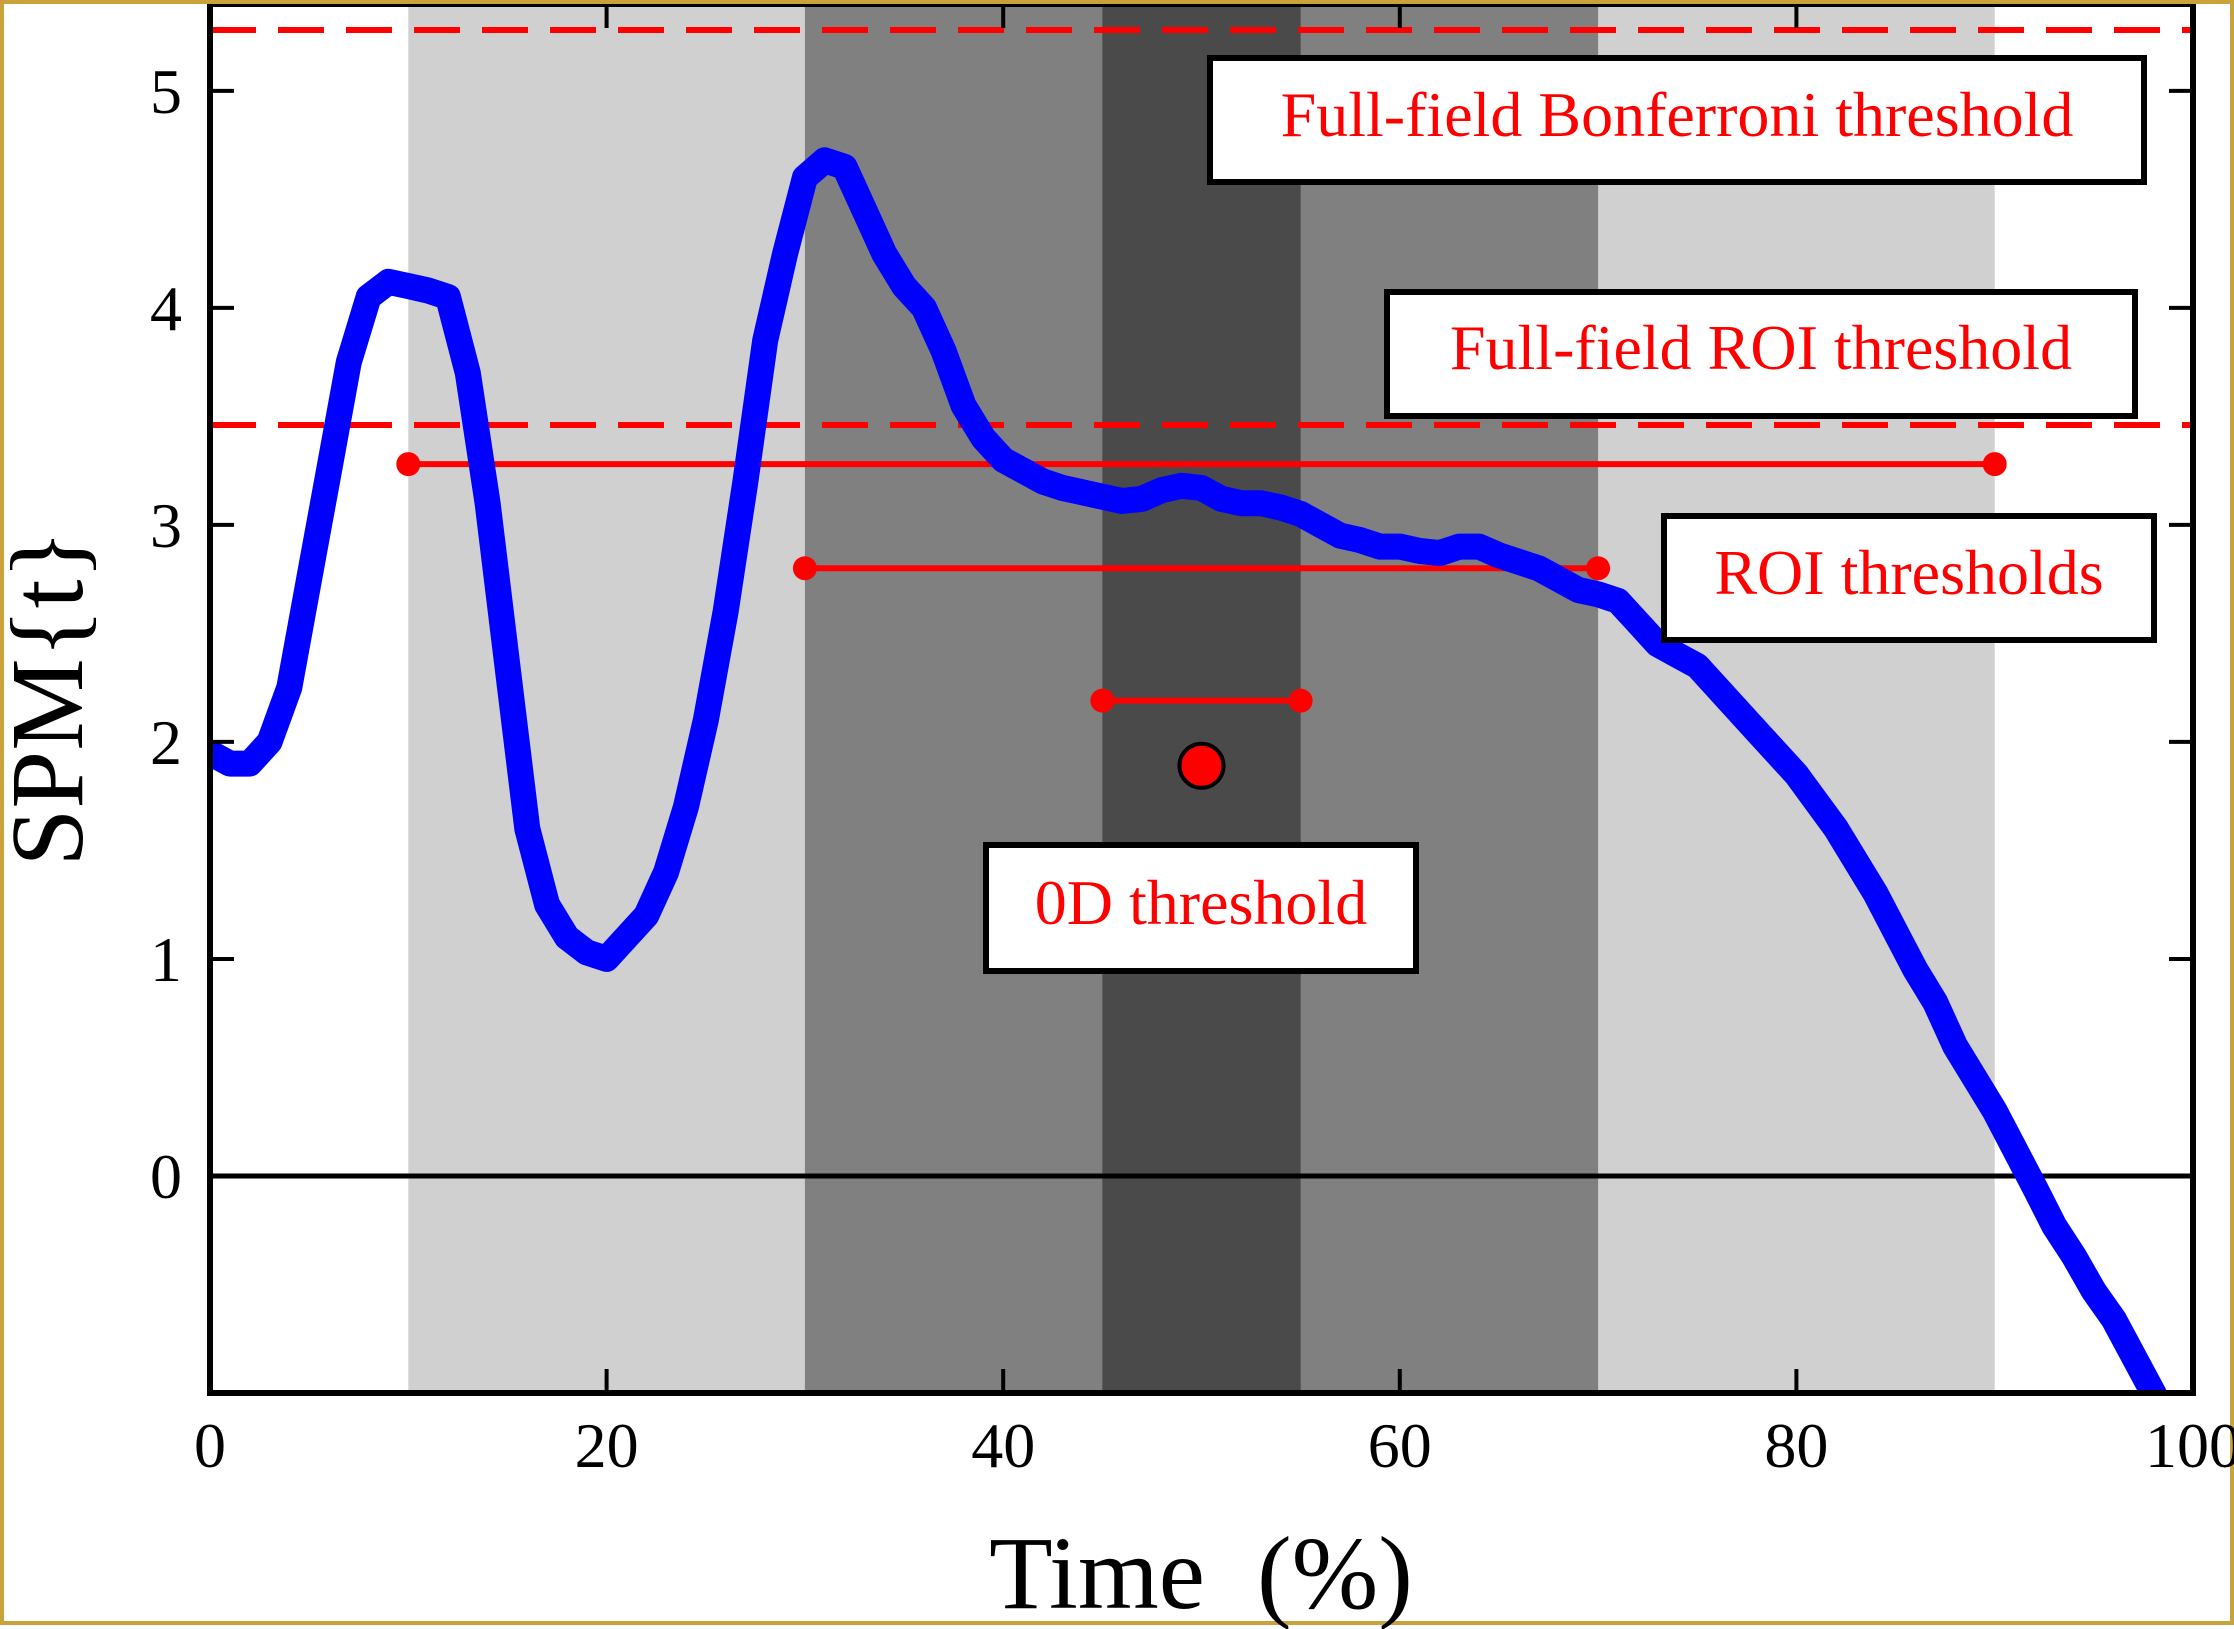 This screenshot has width=2234, height=1629. Describe the element at coordinates (2189, 1445) in the screenshot. I see `x-tick-label-100: 100` at that location.